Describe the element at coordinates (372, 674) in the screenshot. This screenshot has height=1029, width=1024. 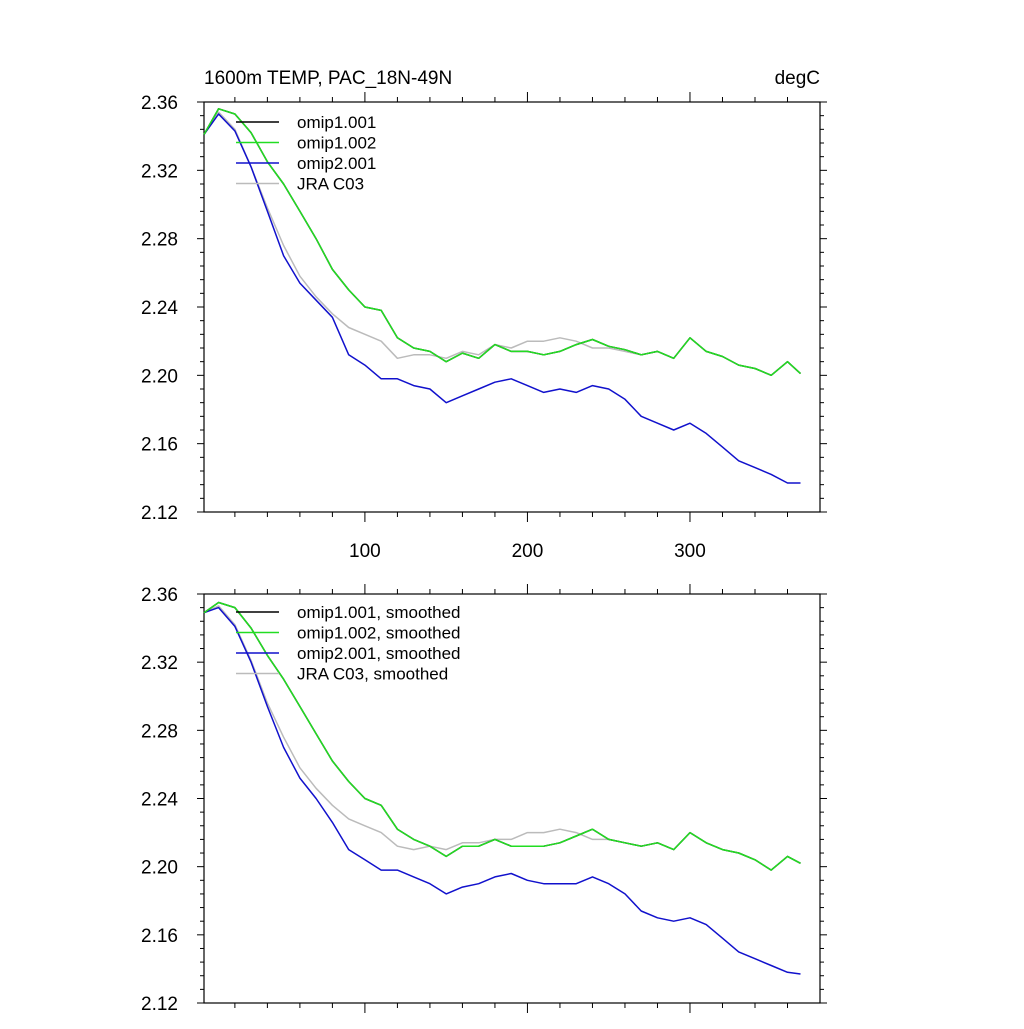
I see `legend-label: JRA C03, smoothed` at that location.